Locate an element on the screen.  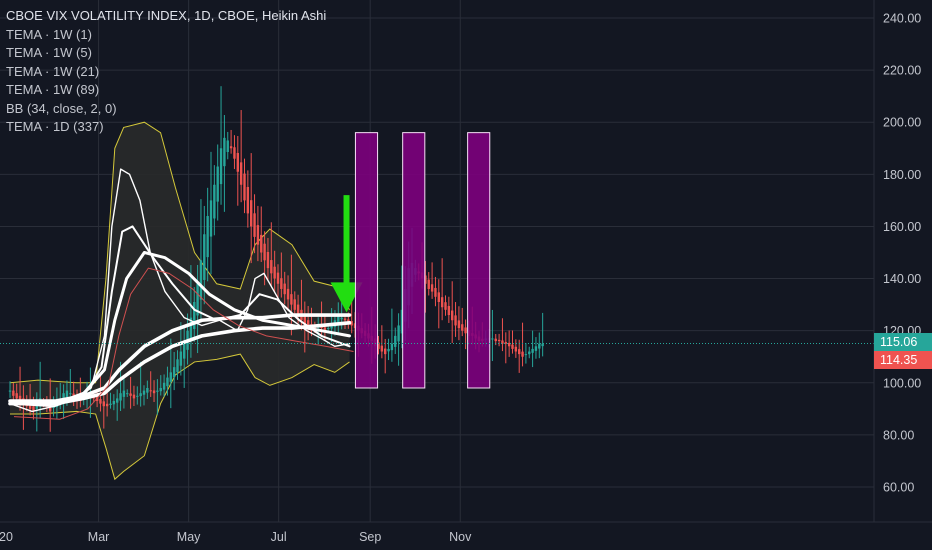
second-price-tag is located at coordinates (903, 360).